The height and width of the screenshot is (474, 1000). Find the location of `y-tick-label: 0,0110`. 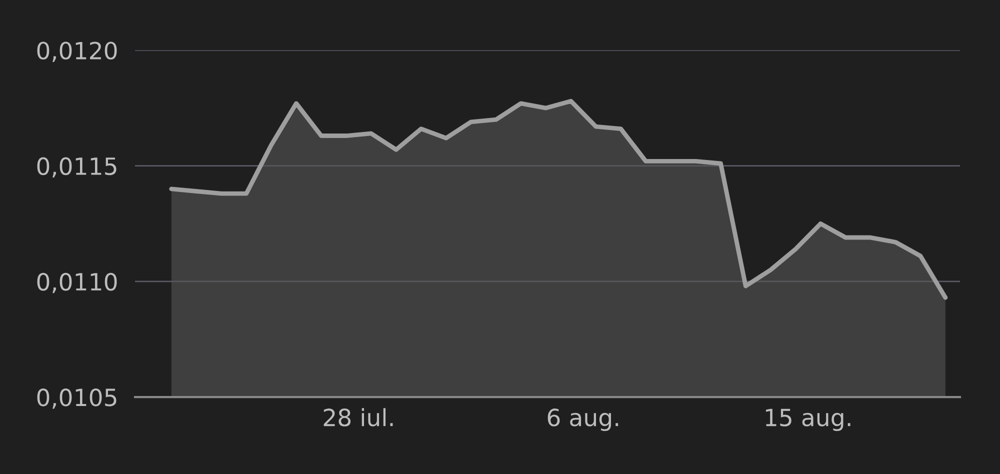

y-tick-label: 0,0110 is located at coordinates (77, 283).